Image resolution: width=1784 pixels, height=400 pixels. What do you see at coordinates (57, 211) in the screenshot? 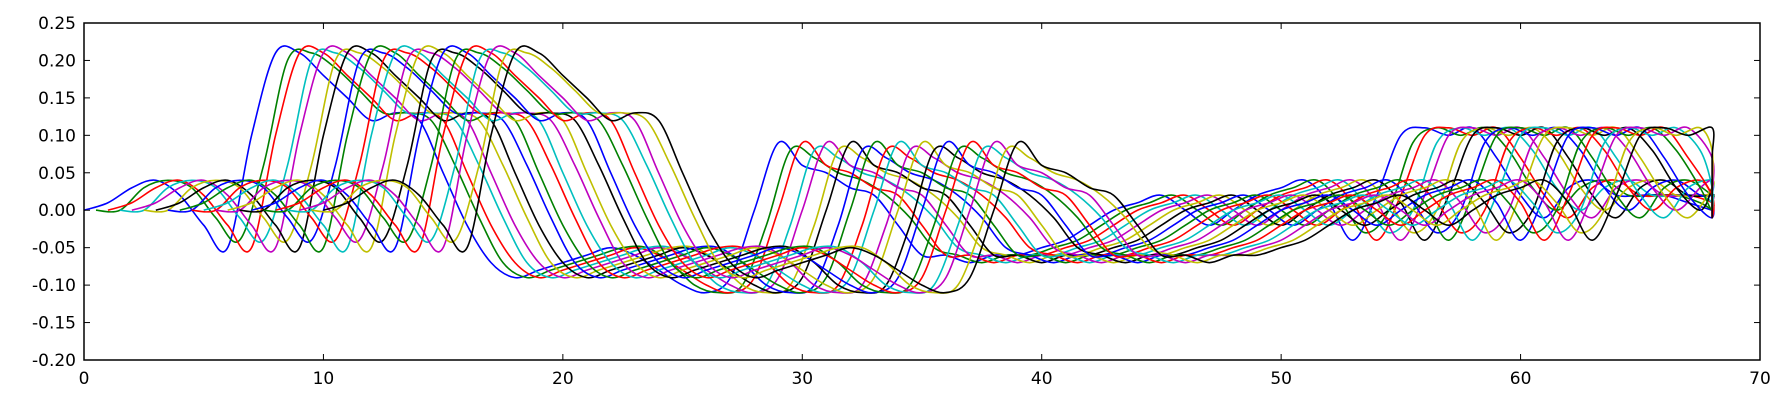
I see `y-tick-label: 0.00` at bounding box center [57, 211].